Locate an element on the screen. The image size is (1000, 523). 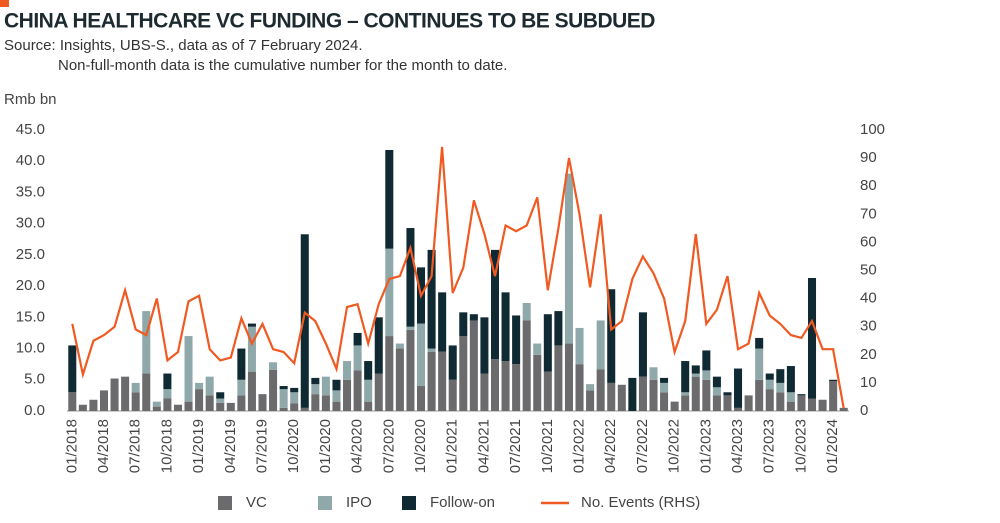
x-tick-label: 01/2020 is located at coordinates (325, 446).